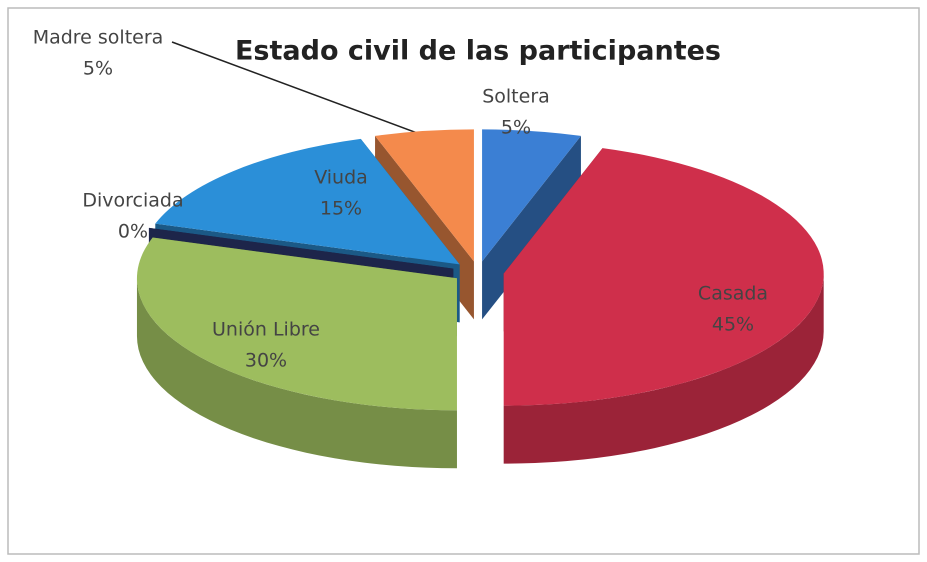  Describe the element at coordinates (478, 51) in the screenshot. I see `chart-title: Estado civil de las participantes` at that location.